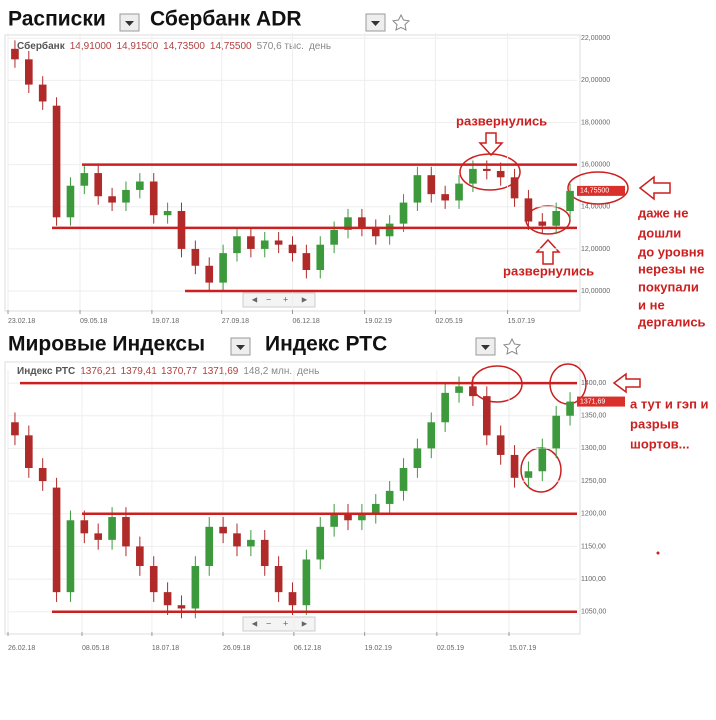 The image size is (716, 720). What do you see at coordinates (450, 648) in the screenshot?
I see `x-tick-label: 02.05.19` at bounding box center [450, 648].